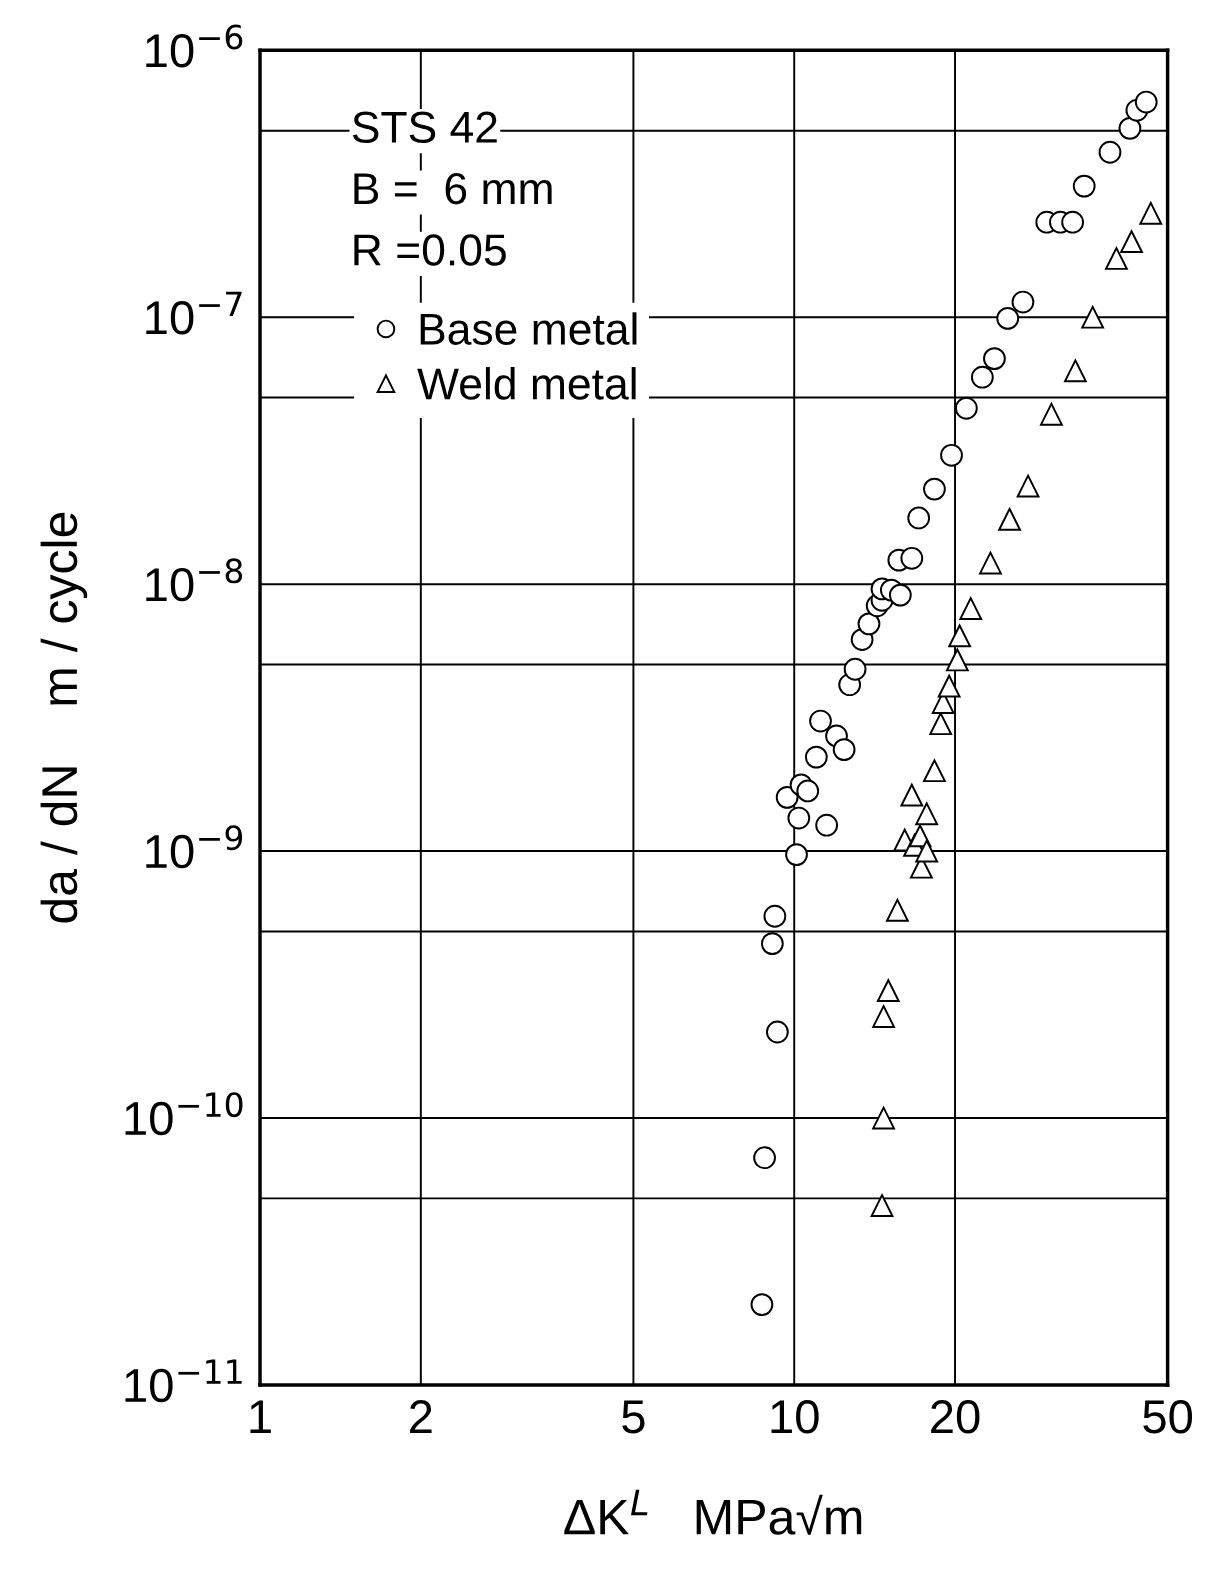  I want to click on y-tick-label: 10$^{−6}$, so click(194, 46).